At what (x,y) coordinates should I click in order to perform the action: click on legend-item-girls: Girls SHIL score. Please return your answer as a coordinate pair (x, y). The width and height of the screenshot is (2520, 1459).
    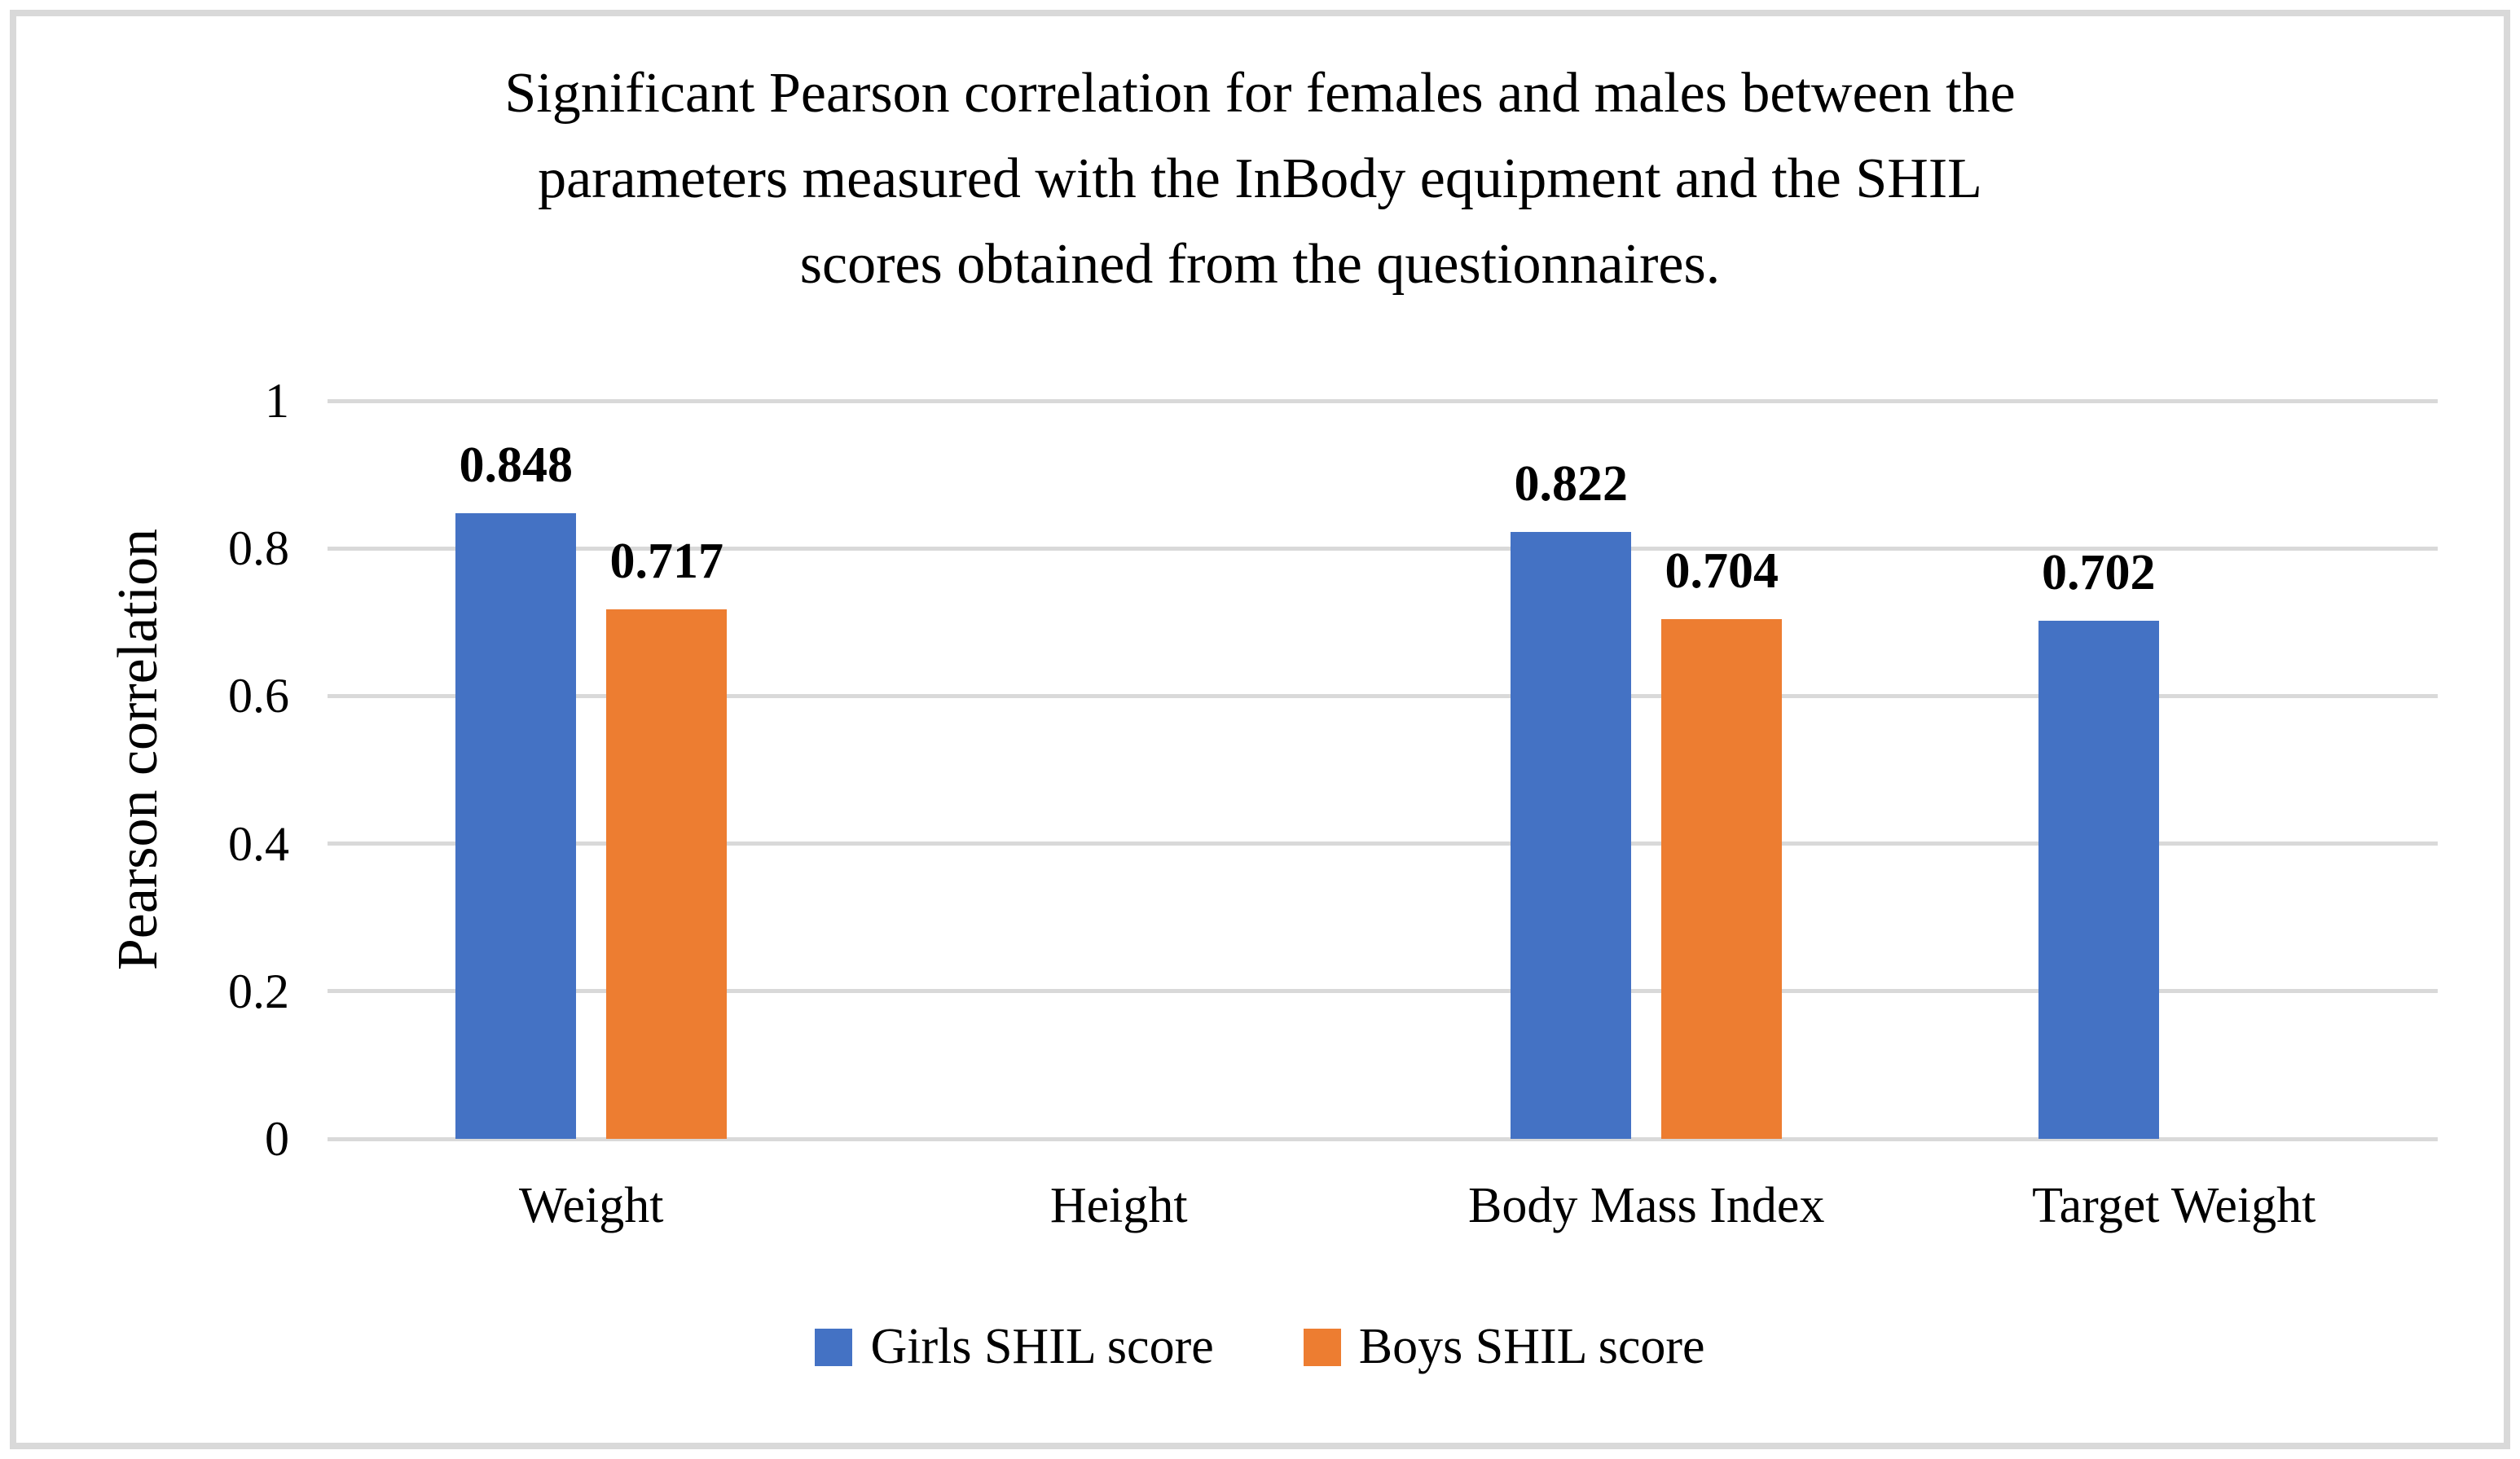
    Looking at the image, I should click on (1015, 1347).